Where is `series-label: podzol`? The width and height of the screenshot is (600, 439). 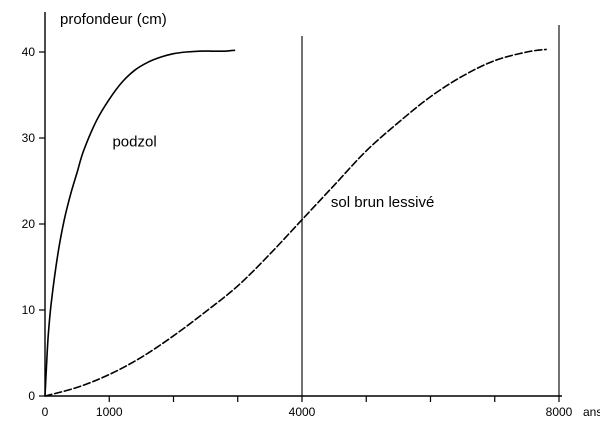
series-label: podzol is located at coordinates (134, 142).